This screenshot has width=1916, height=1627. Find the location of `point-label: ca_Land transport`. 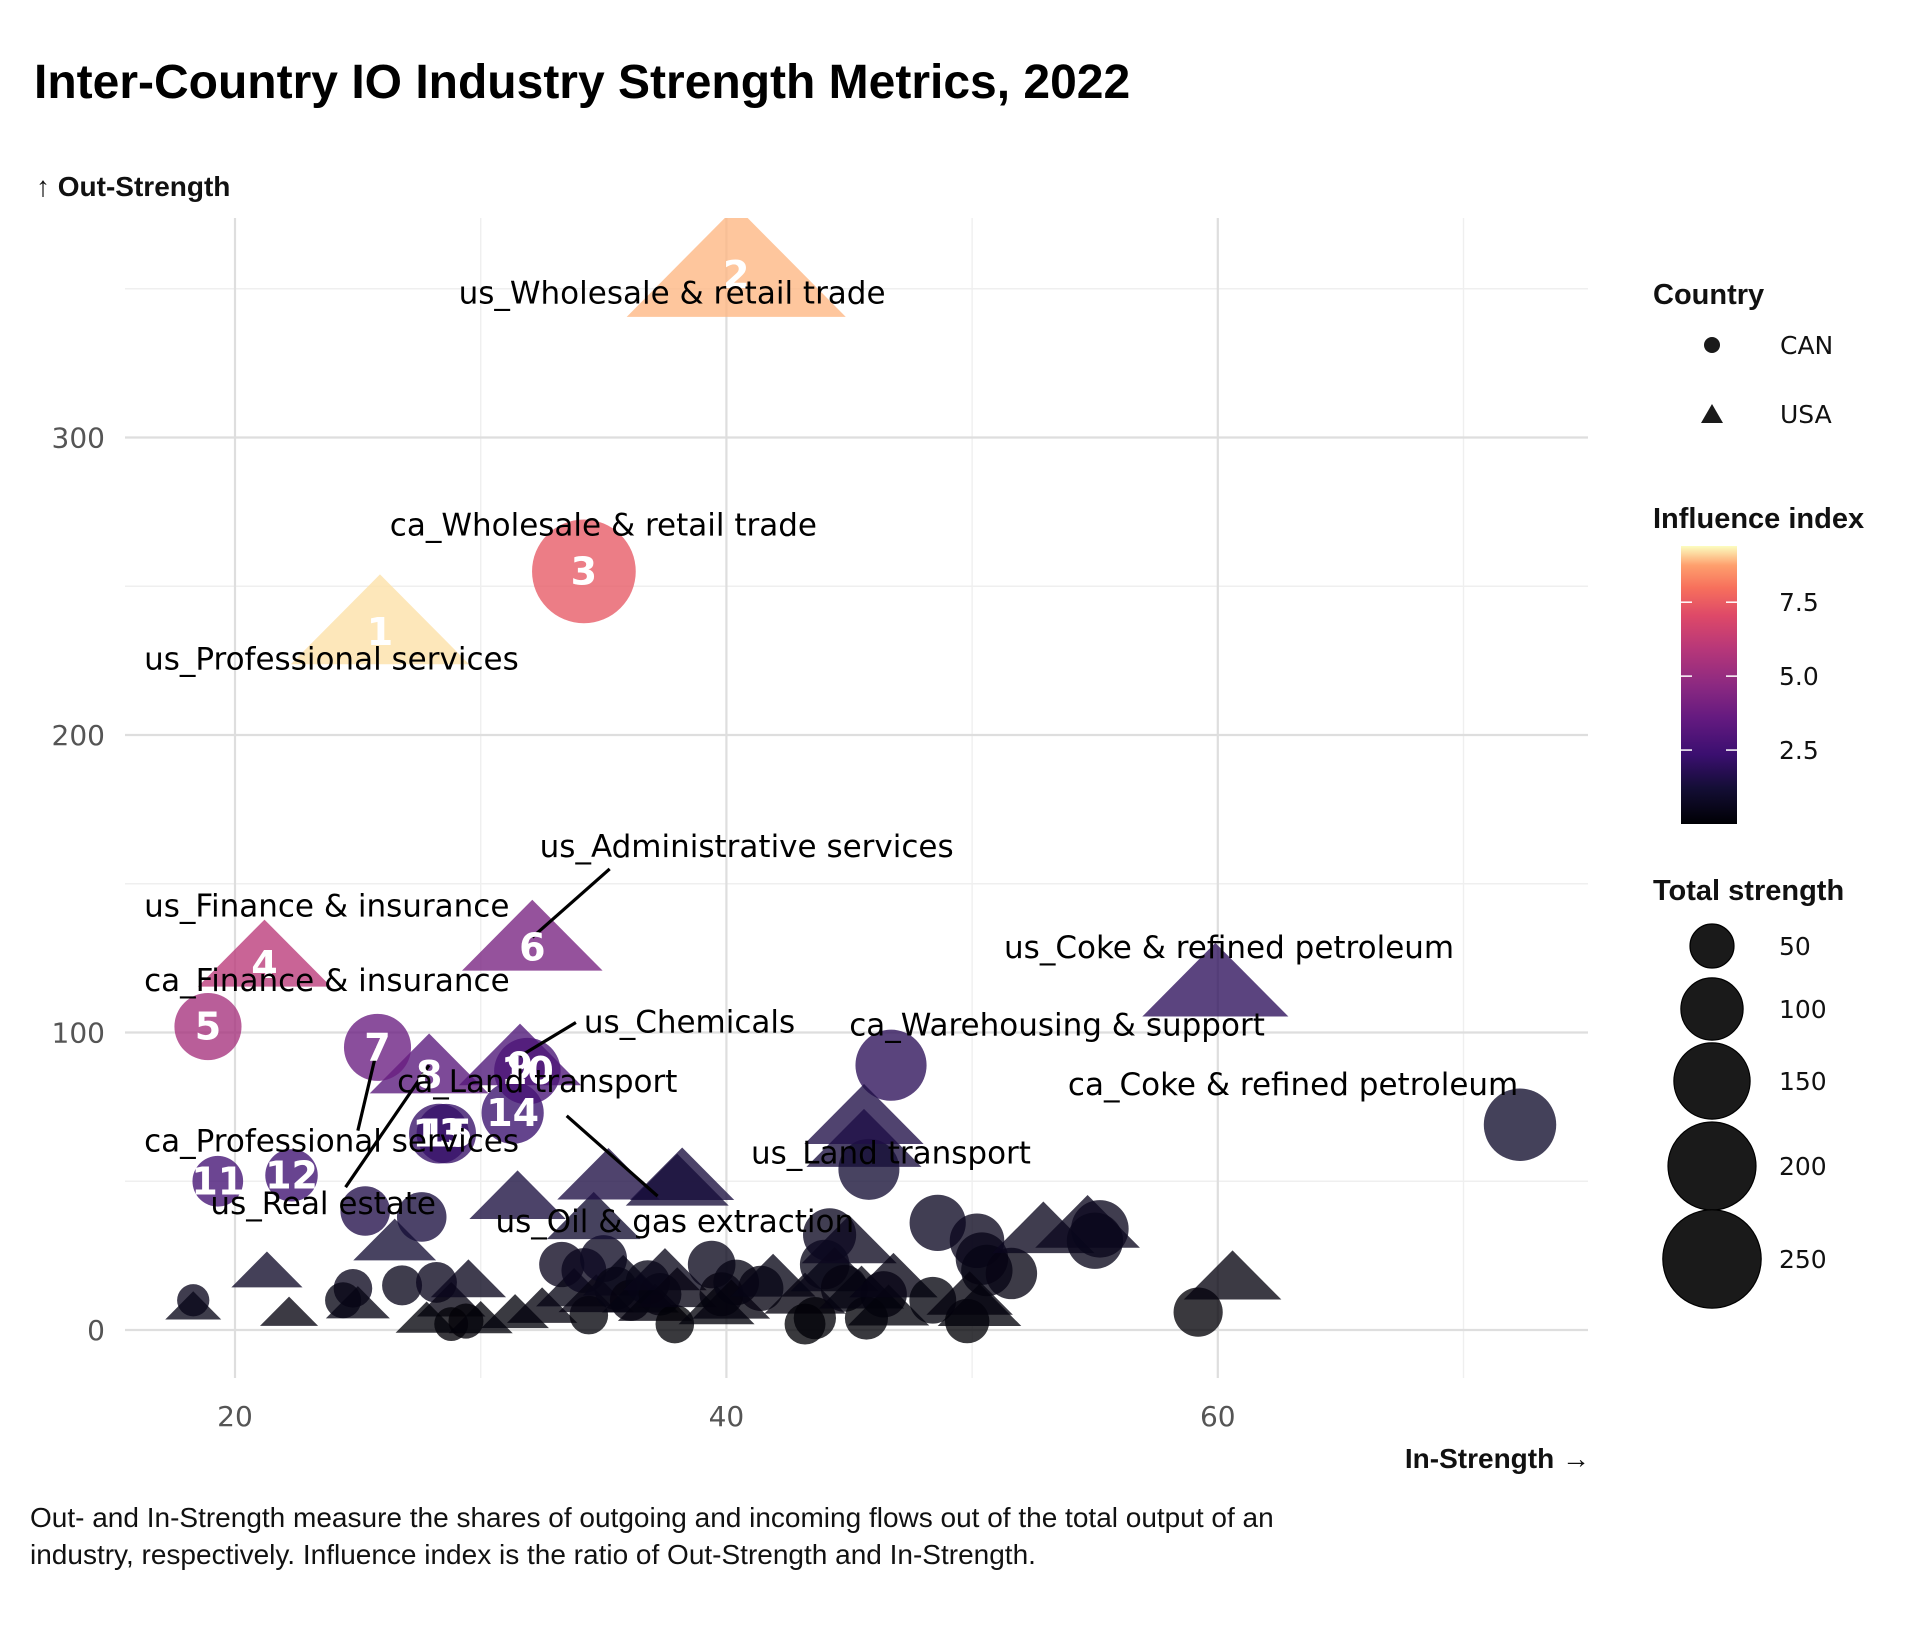

point-label: ca_Land transport is located at coordinates (537, 1082).